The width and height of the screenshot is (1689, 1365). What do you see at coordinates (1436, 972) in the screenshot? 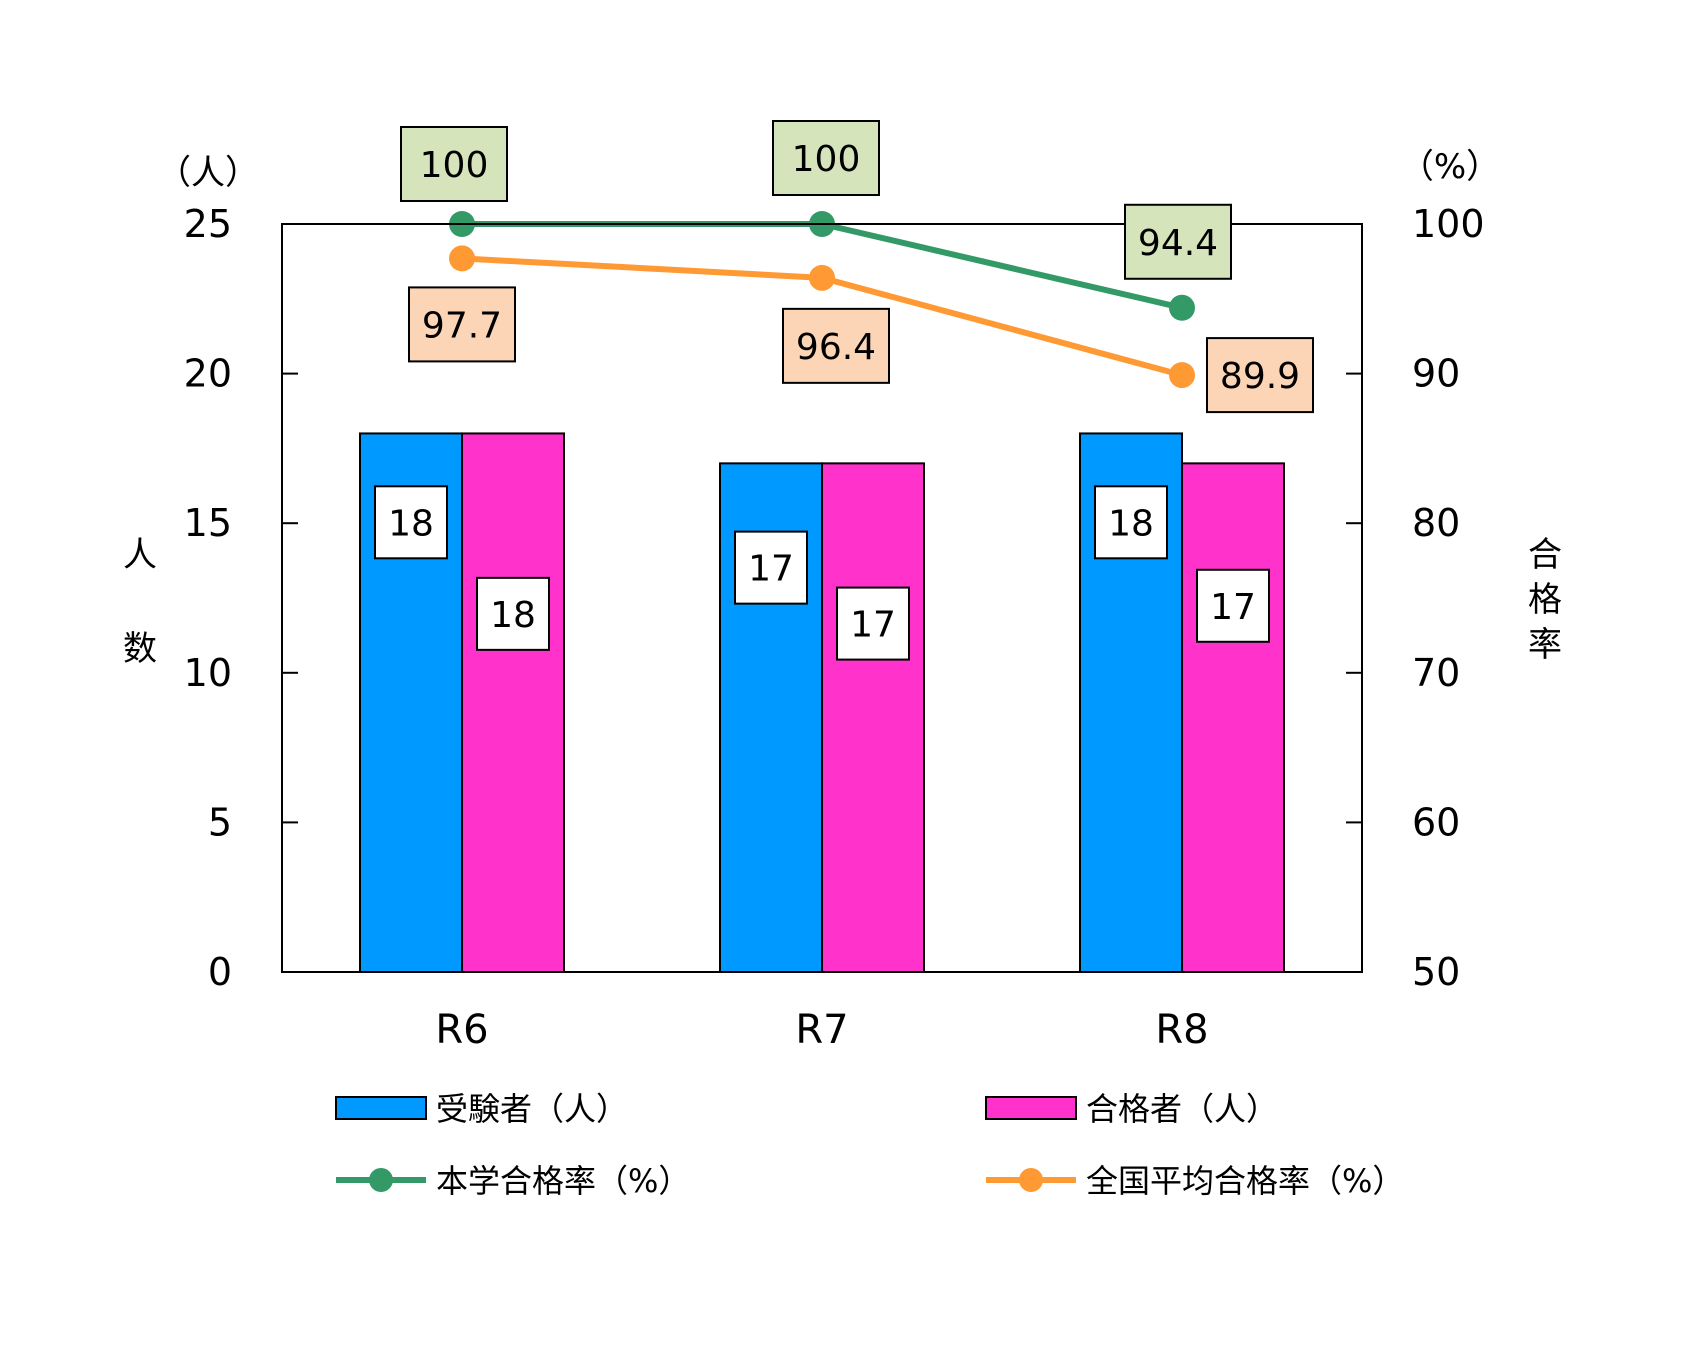
I see `right-tick-label: 50` at bounding box center [1436, 972].